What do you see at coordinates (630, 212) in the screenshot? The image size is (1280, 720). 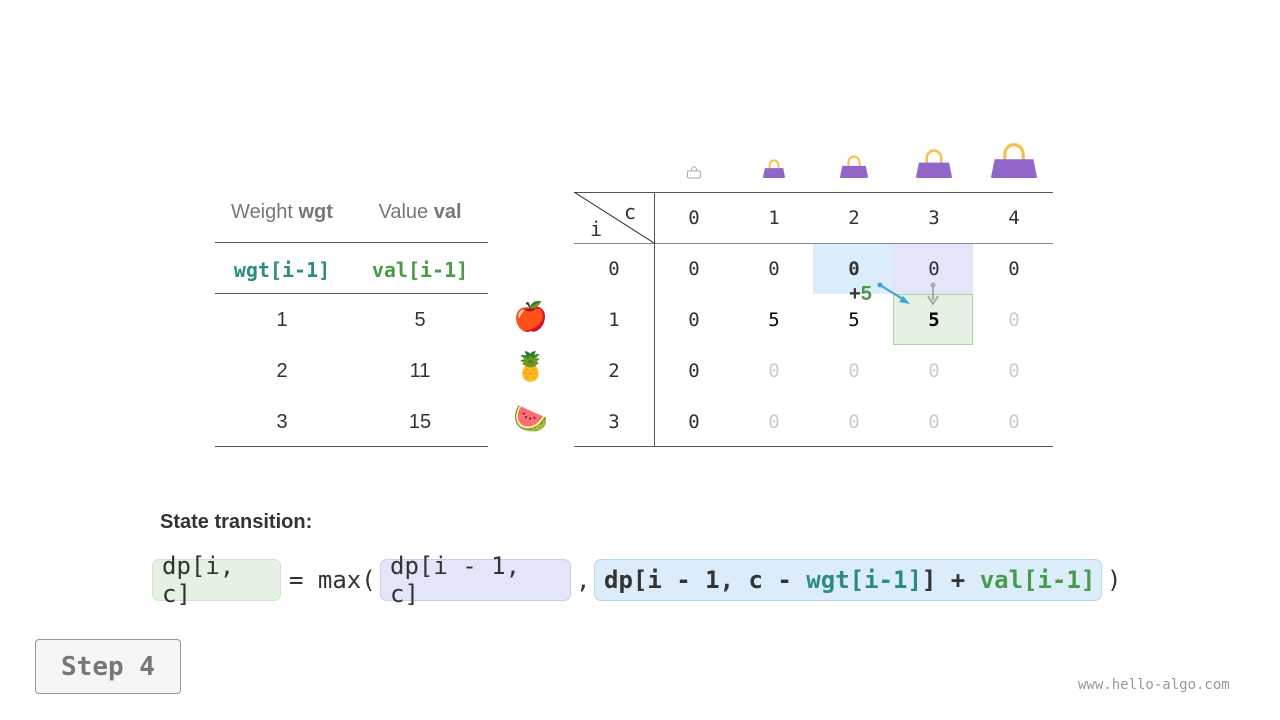 I see `corner-c-label: c` at bounding box center [630, 212].